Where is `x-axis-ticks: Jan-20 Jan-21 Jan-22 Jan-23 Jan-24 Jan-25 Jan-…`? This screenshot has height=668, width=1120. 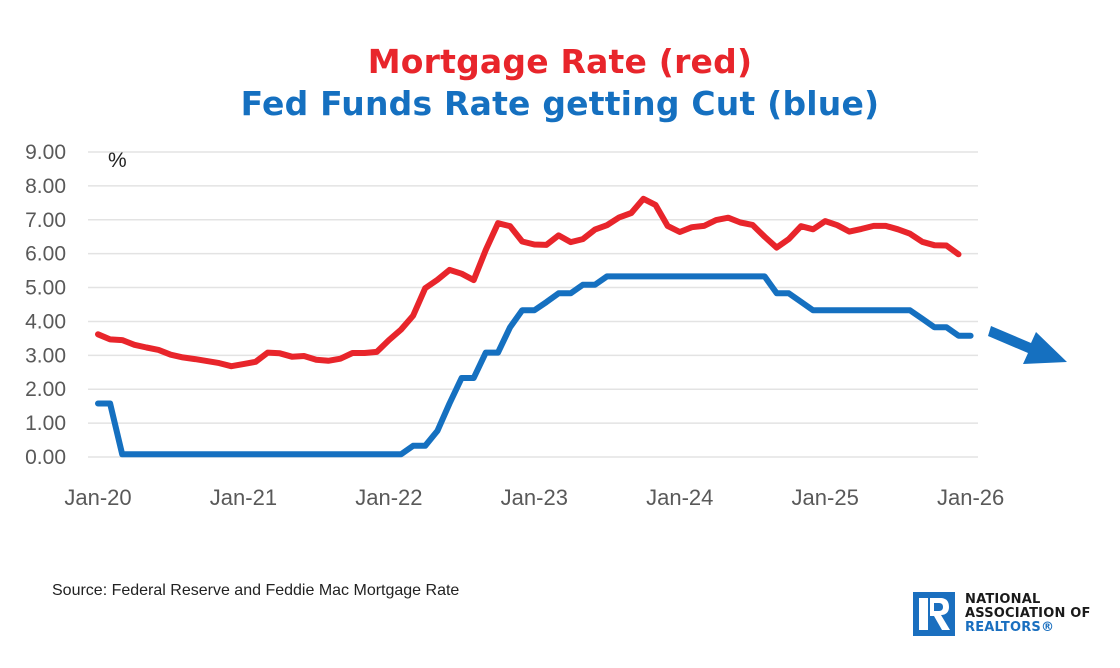
x-axis-ticks: Jan-20 Jan-21 Jan-22 Jan-23 Jan-24 Jan-25 Jan-… is located at coordinates (534, 497).